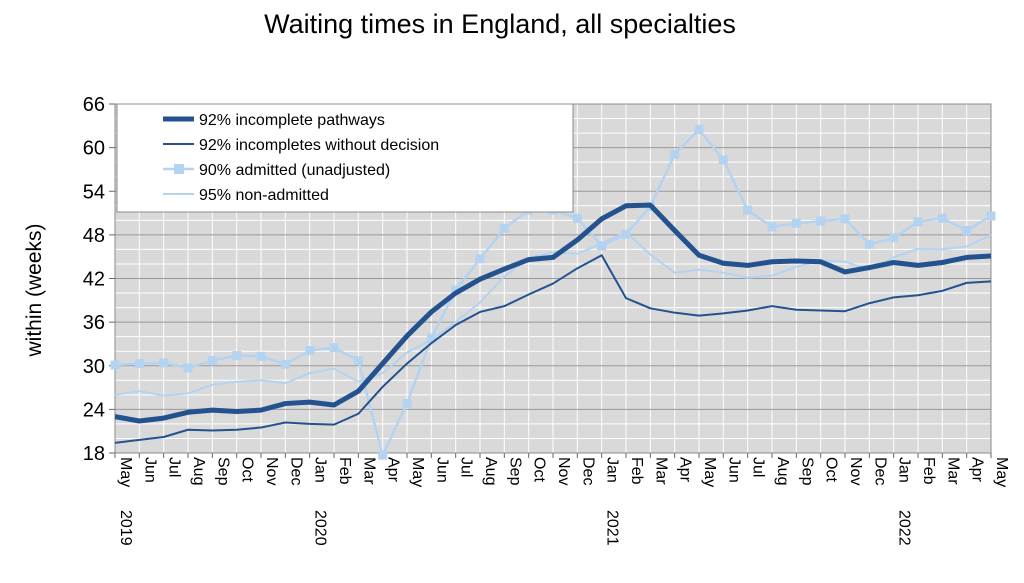 Image resolution: width=1024 pixels, height=583 pixels. Describe the element at coordinates (34, 290) in the screenshot. I see `y-axis-label: within (weeks)` at that location.